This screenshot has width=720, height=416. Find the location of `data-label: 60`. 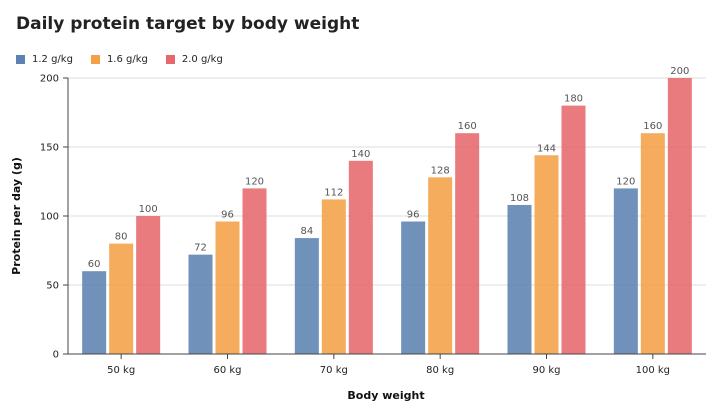

data-label: 60 is located at coordinates (94, 264).